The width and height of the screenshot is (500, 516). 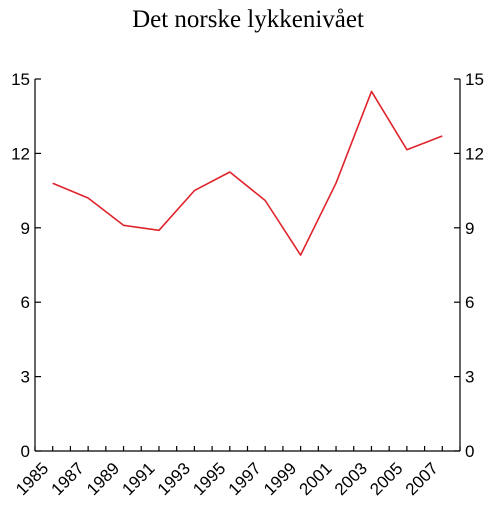 What do you see at coordinates (209, 479) in the screenshot?
I see `x-tick-label: 1995` at bounding box center [209, 479].